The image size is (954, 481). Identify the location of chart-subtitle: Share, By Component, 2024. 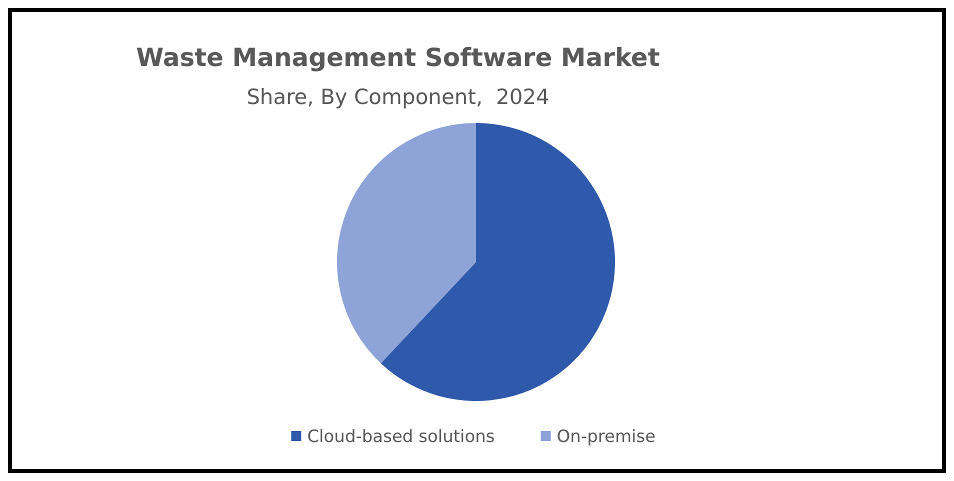
(398, 97).